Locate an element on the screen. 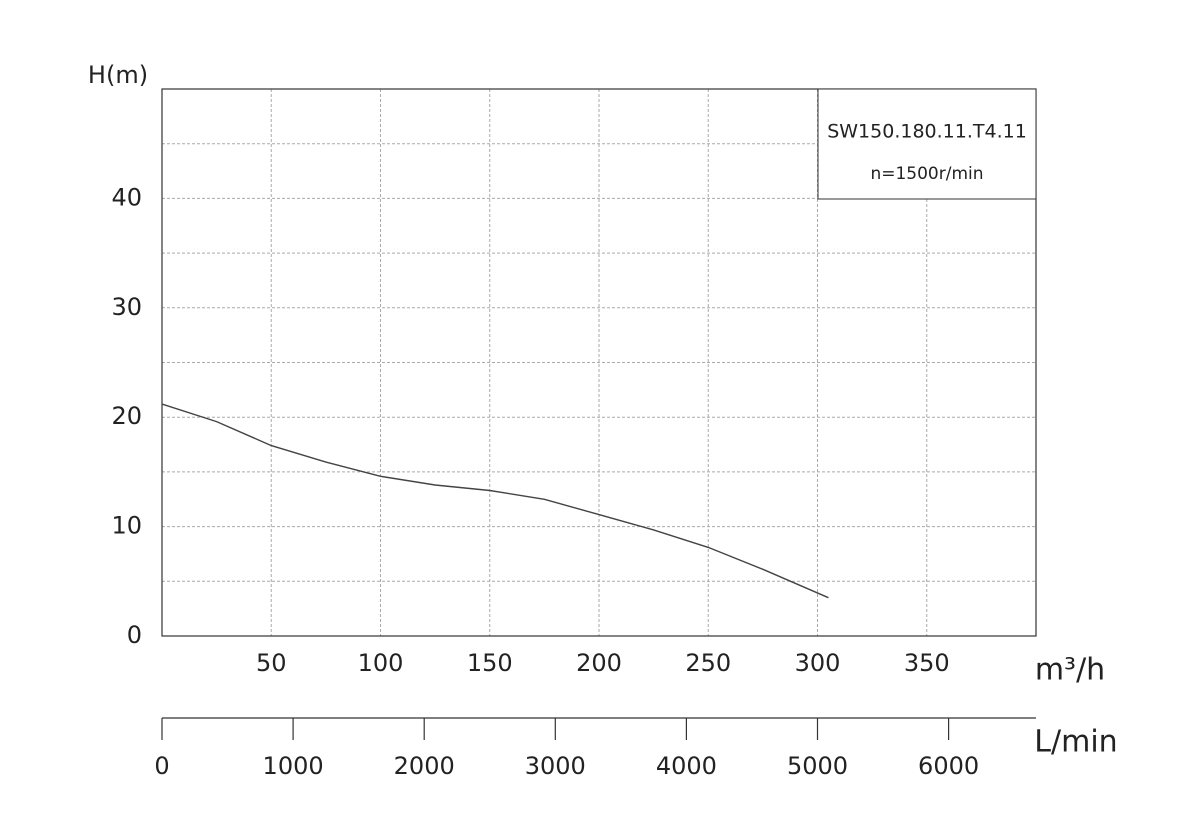  x2-tick-label: 5000 is located at coordinates (817, 766).